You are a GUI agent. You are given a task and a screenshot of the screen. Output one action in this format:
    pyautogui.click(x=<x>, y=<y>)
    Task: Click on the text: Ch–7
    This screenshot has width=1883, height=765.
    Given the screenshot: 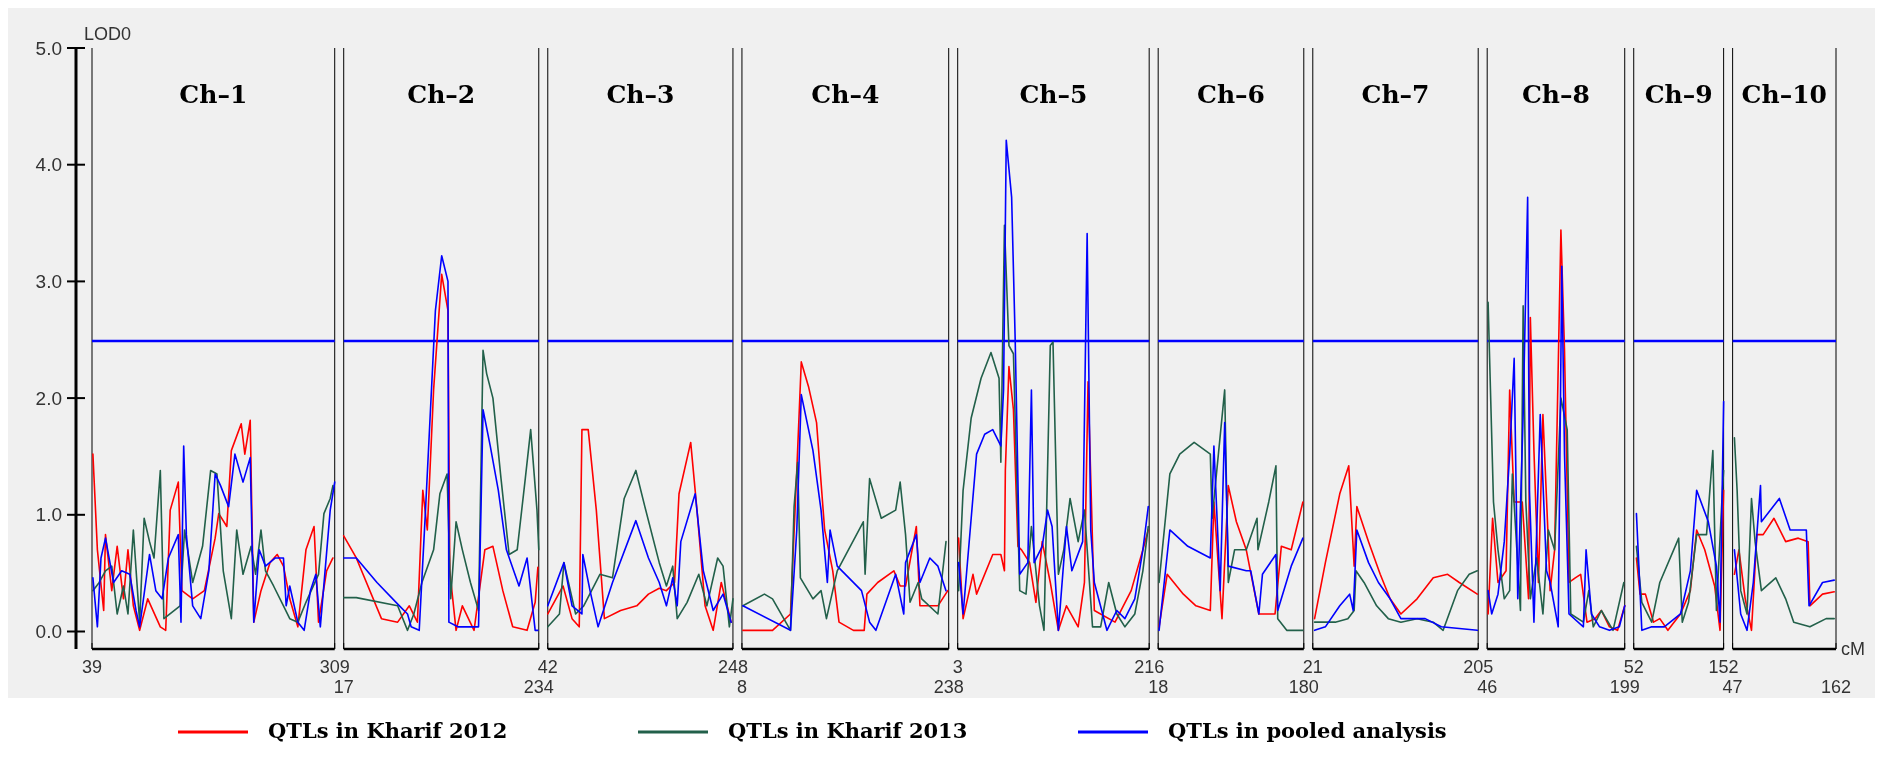 What is the action you would take?
    pyautogui.click(x=1395, y=94)
    